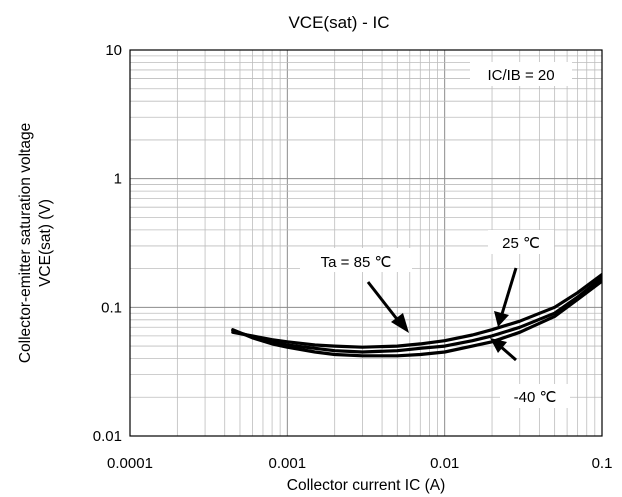 The image size is (622, 497). I want to click on y-tick-label: 0.01, so click(107, 436).